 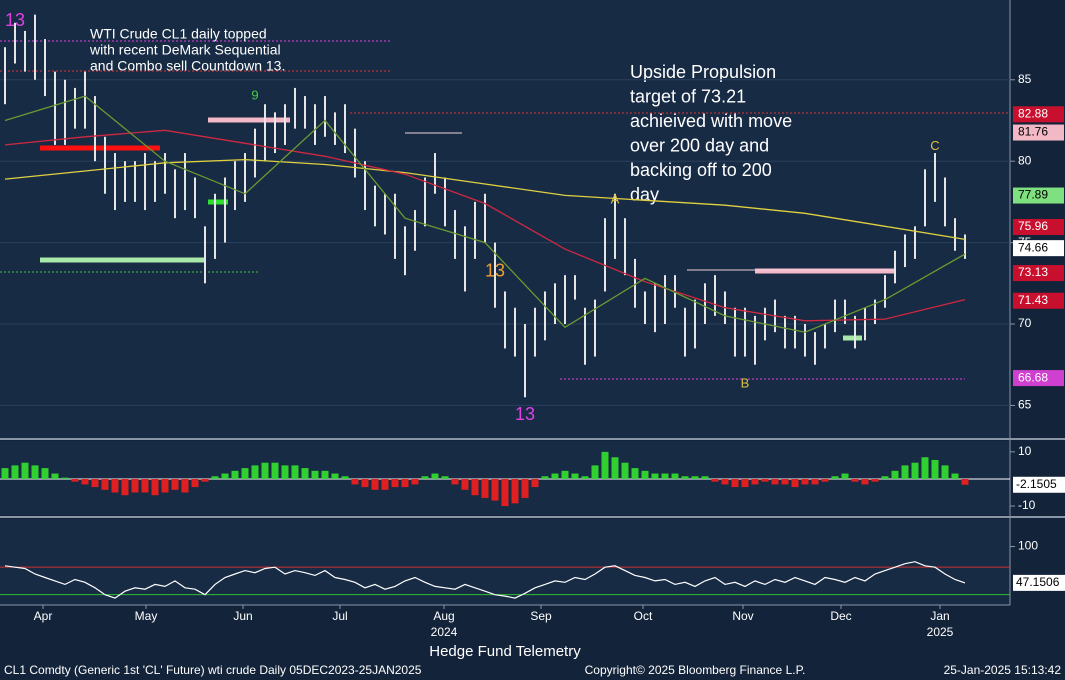 What do you see at coordinates (485, 199) in the screenshot?
I see `moving-average` at bounding box center [485, 199].